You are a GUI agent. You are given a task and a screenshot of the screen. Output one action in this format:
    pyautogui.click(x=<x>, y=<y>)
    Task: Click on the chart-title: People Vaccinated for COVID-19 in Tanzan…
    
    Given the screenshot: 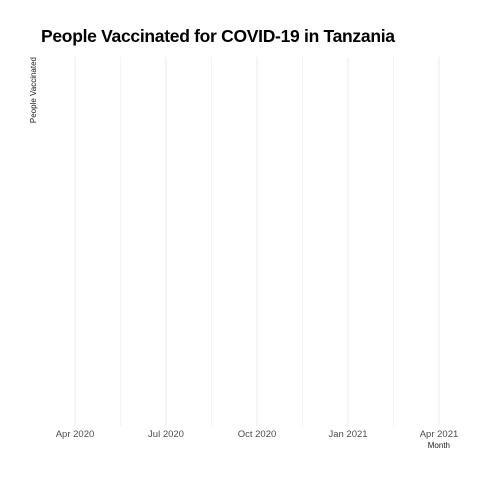 What is the action you would take?
    pyautogui.click(x=218, y=36)
    